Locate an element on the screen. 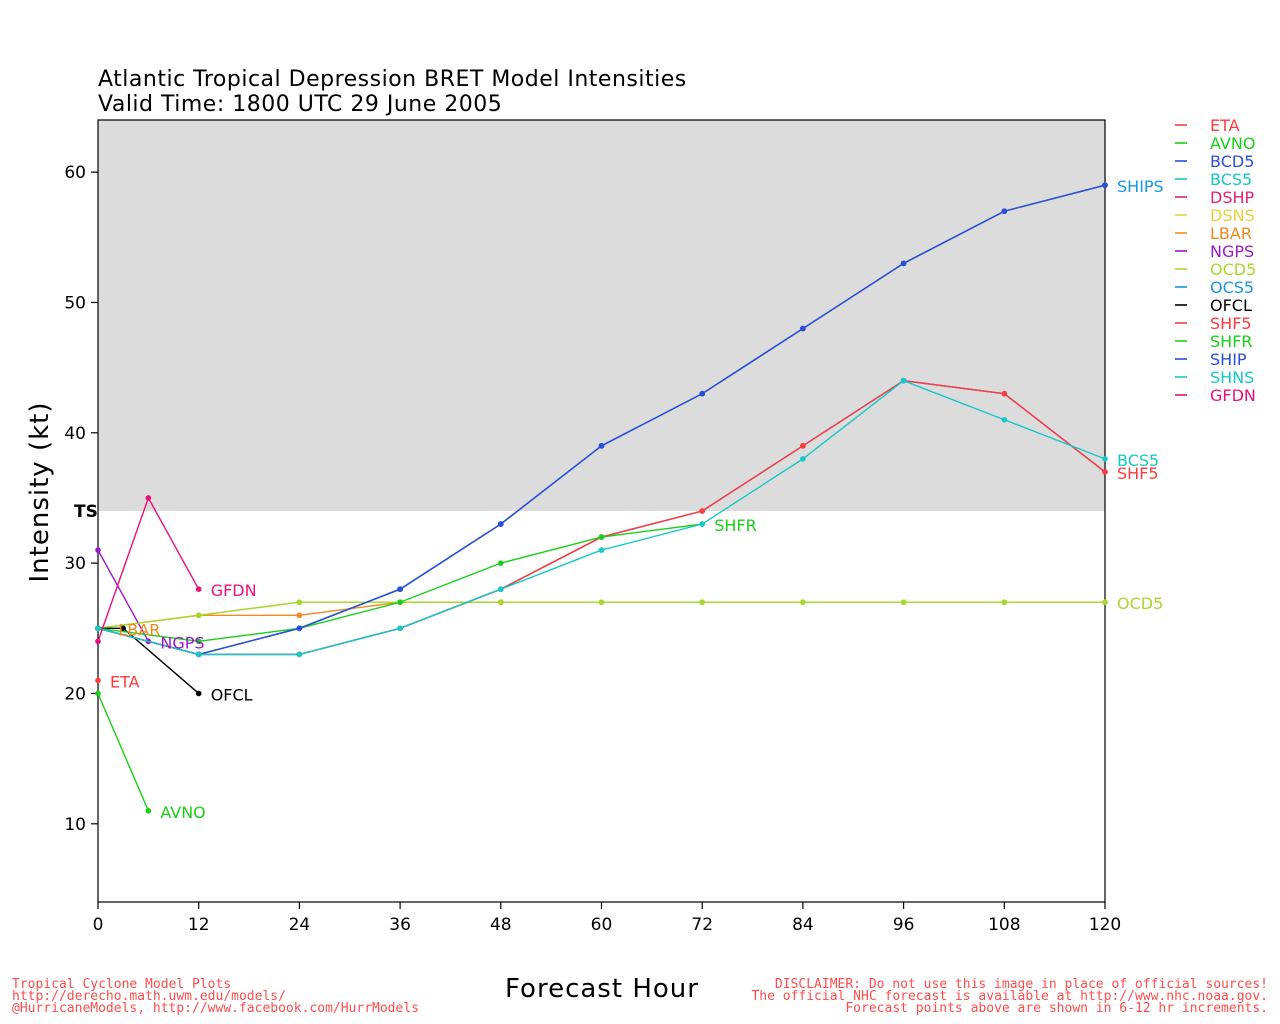  series-line-ngps is located at coordinates (123, 595).